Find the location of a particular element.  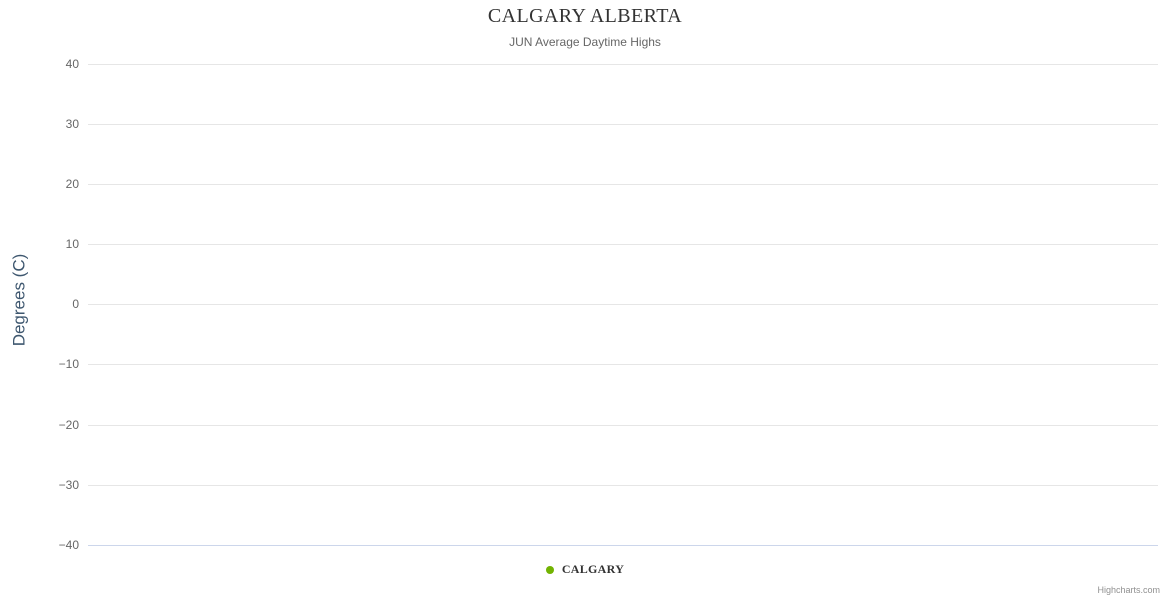

y-tick-label: 10 is located at coordinates (72, 244).